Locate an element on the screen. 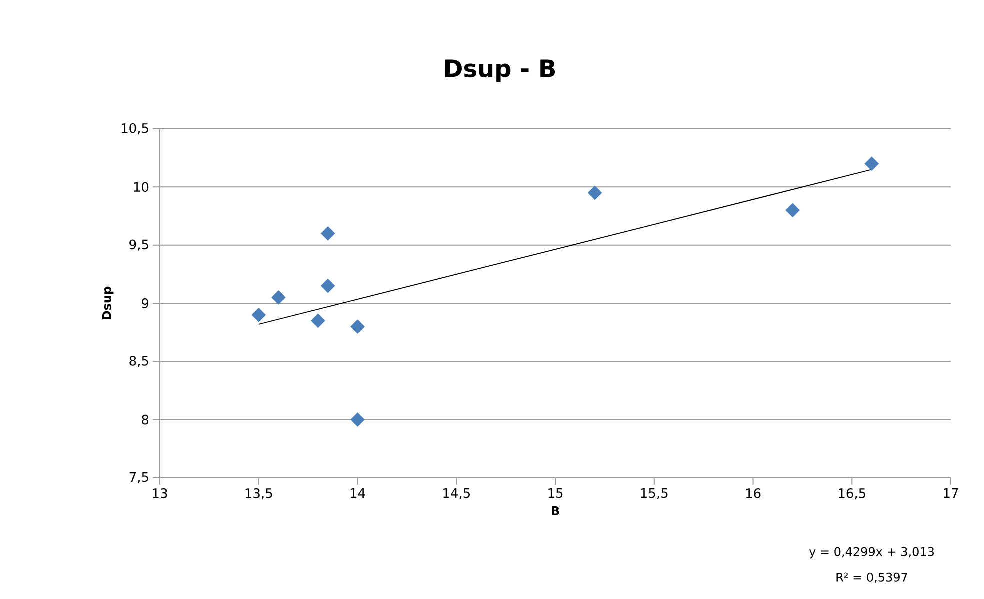 The width and height of the screenshot is (984, 599). y-axis-title: Dsup is located at coordinates (108, 303).